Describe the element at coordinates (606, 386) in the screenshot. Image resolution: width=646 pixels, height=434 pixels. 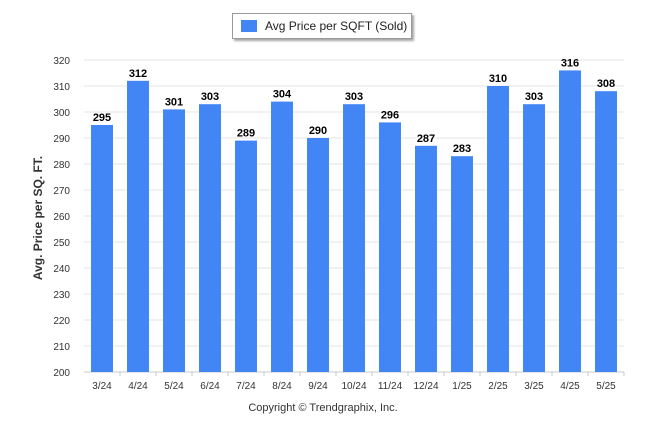
I see `x-tick-label: 5/25` at that location.